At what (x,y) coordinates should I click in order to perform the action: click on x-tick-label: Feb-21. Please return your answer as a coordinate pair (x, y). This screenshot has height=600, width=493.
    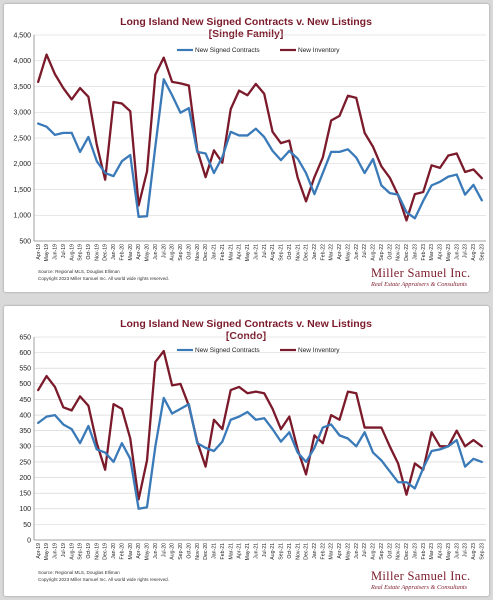
    Looking at the image, I should click on (223, 551).